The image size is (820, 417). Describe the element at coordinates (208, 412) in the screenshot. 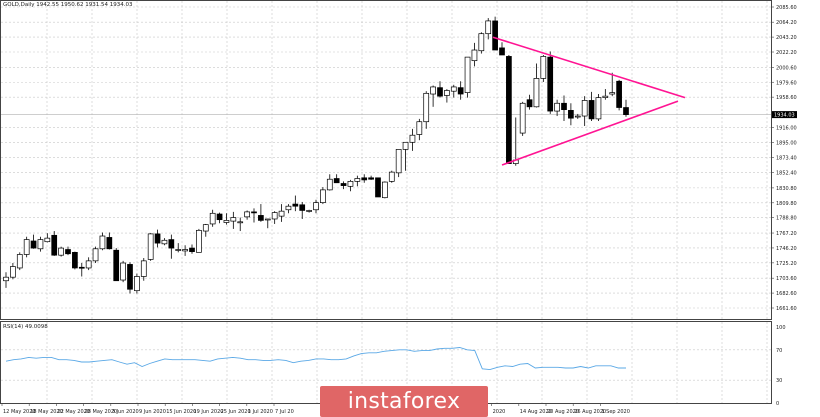

I see `x-axis-label: 19 Jun 2020` at that location.